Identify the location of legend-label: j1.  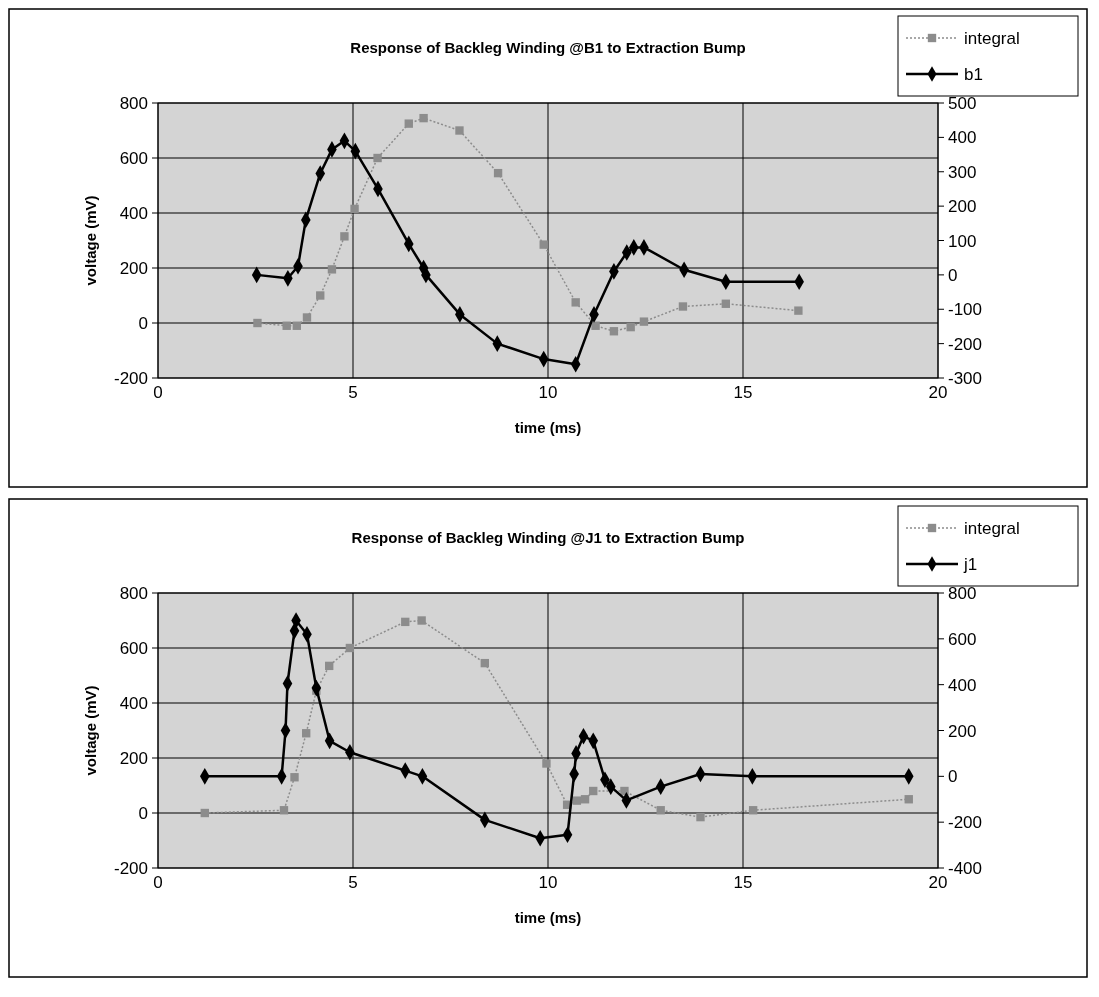
(970, 564).